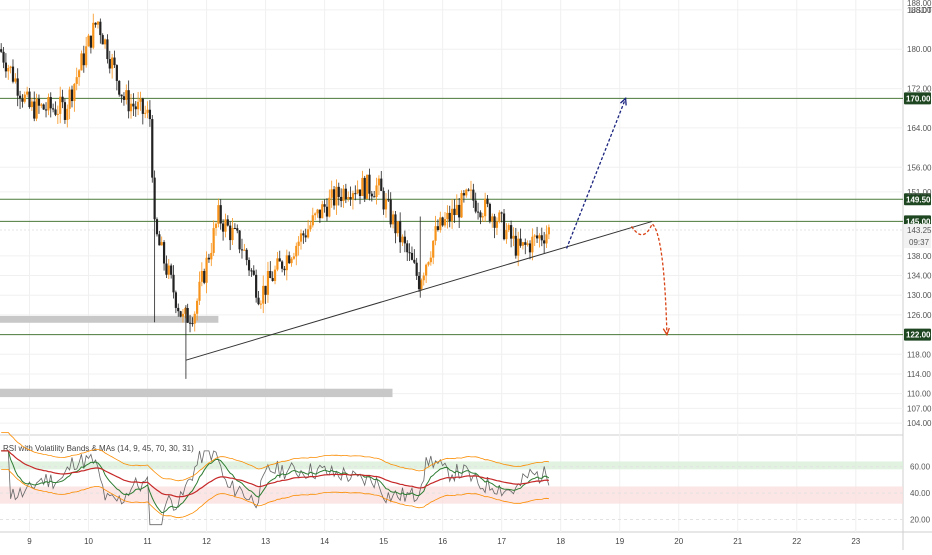 This screenshot has height=555, width=932. What do you see at coordinates (796, 541) in the screenshot?
I see `date-label: 22` at bounding box center [796, 541].